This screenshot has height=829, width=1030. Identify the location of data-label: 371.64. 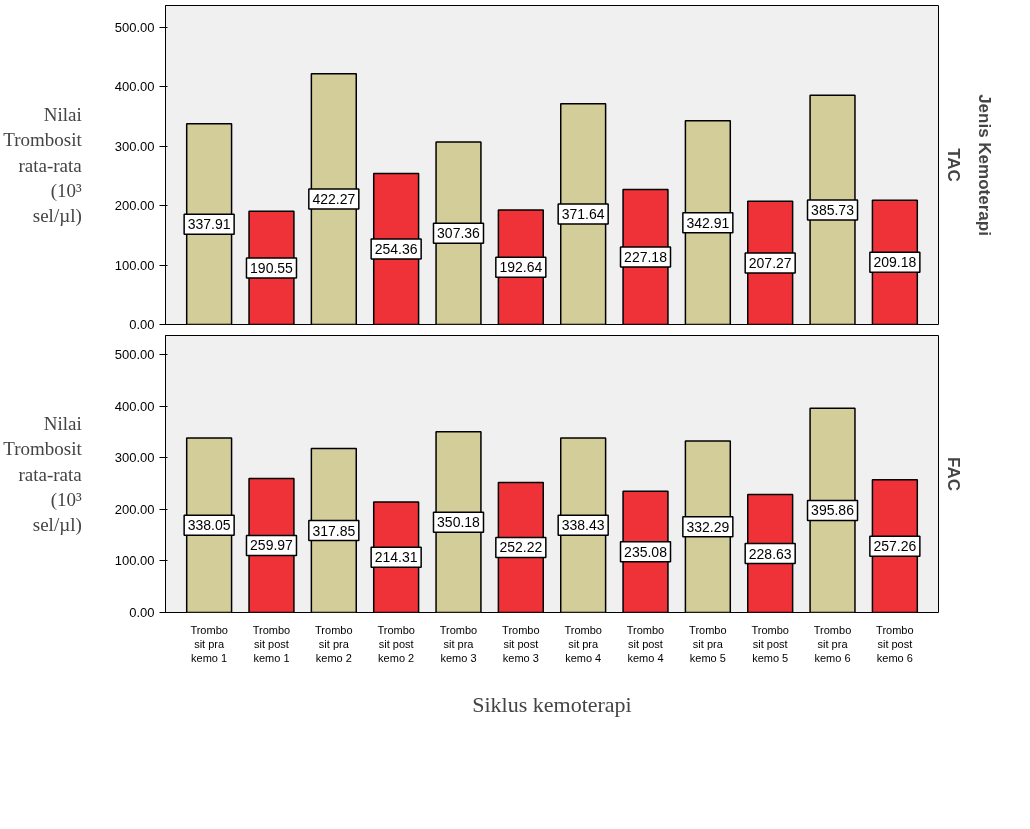
(583, 214).